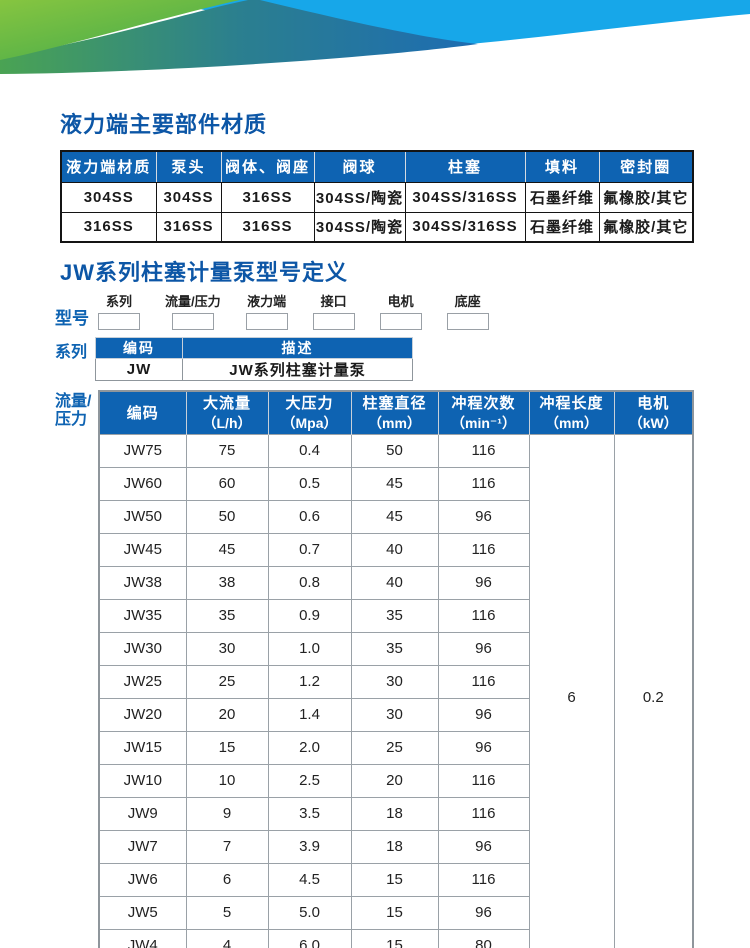 Image resolution: width=750 pixels, height=948 pixels. What do you see at coordinates (464, 167) in the screenshot?
I see `column-header: 柱塞` at bounding box center [464, 167].